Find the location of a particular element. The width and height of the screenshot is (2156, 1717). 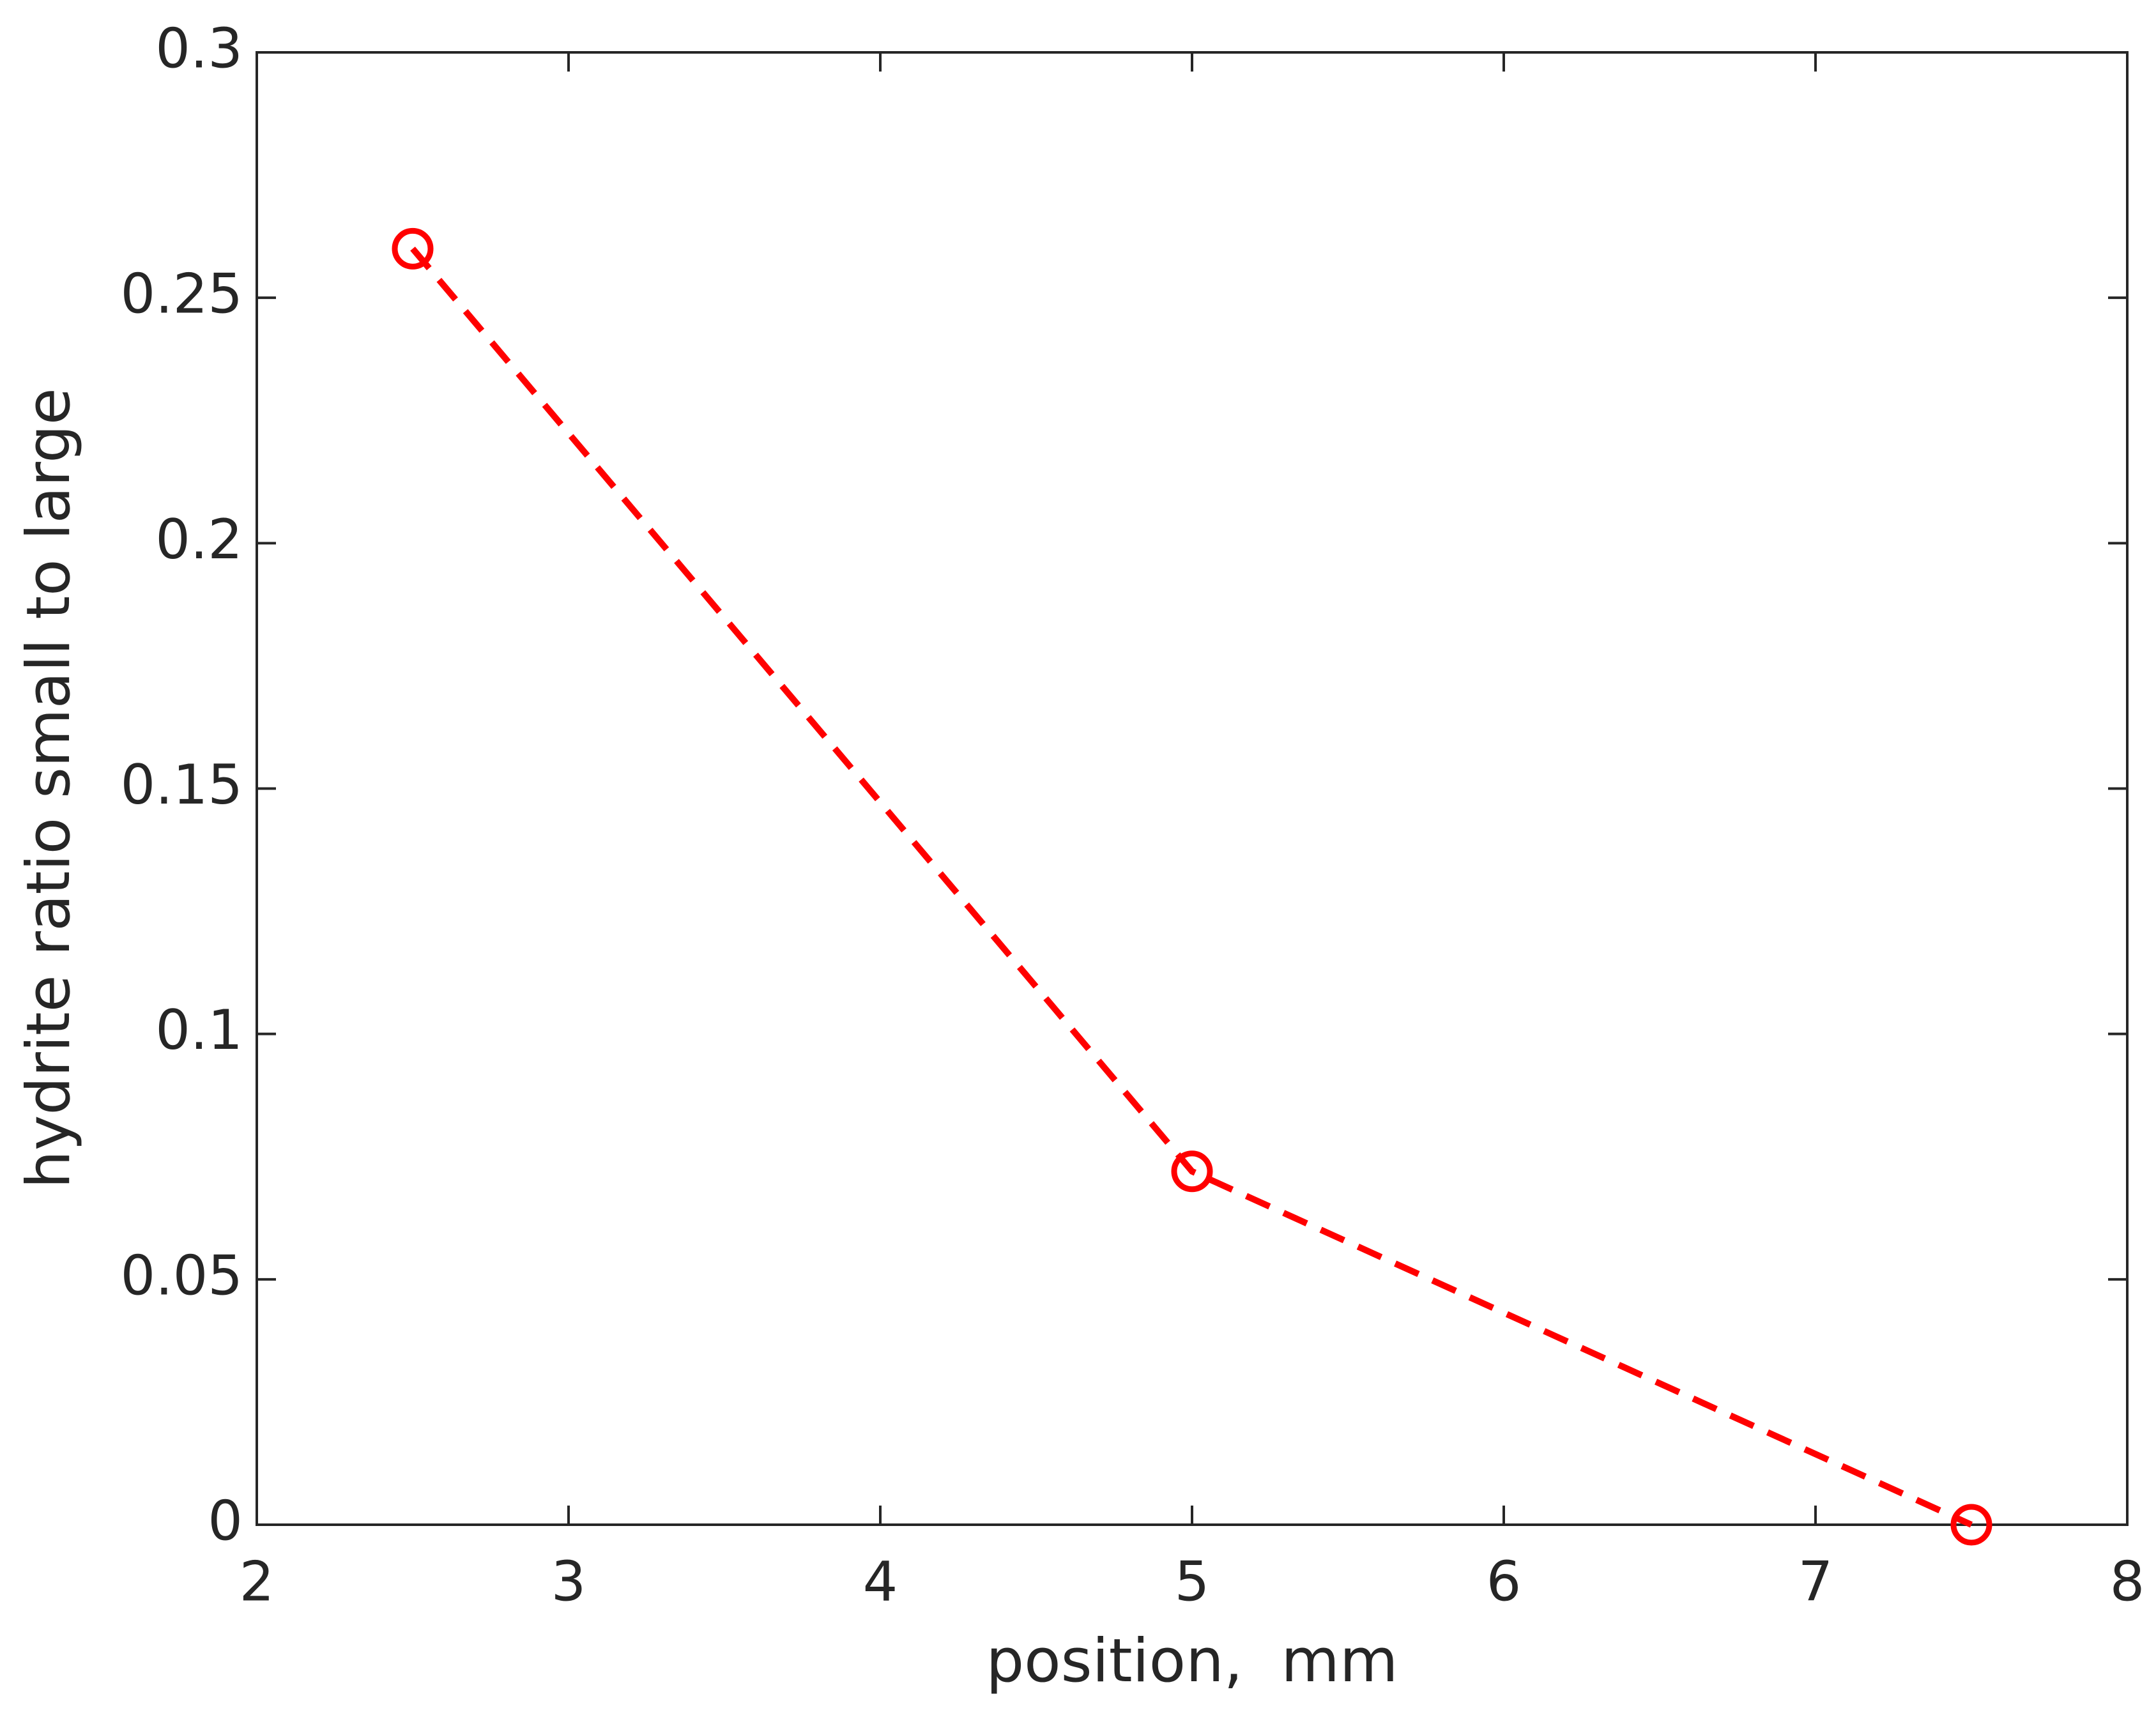

x-tick-label: 4 is located at coordinates (880, 1582).